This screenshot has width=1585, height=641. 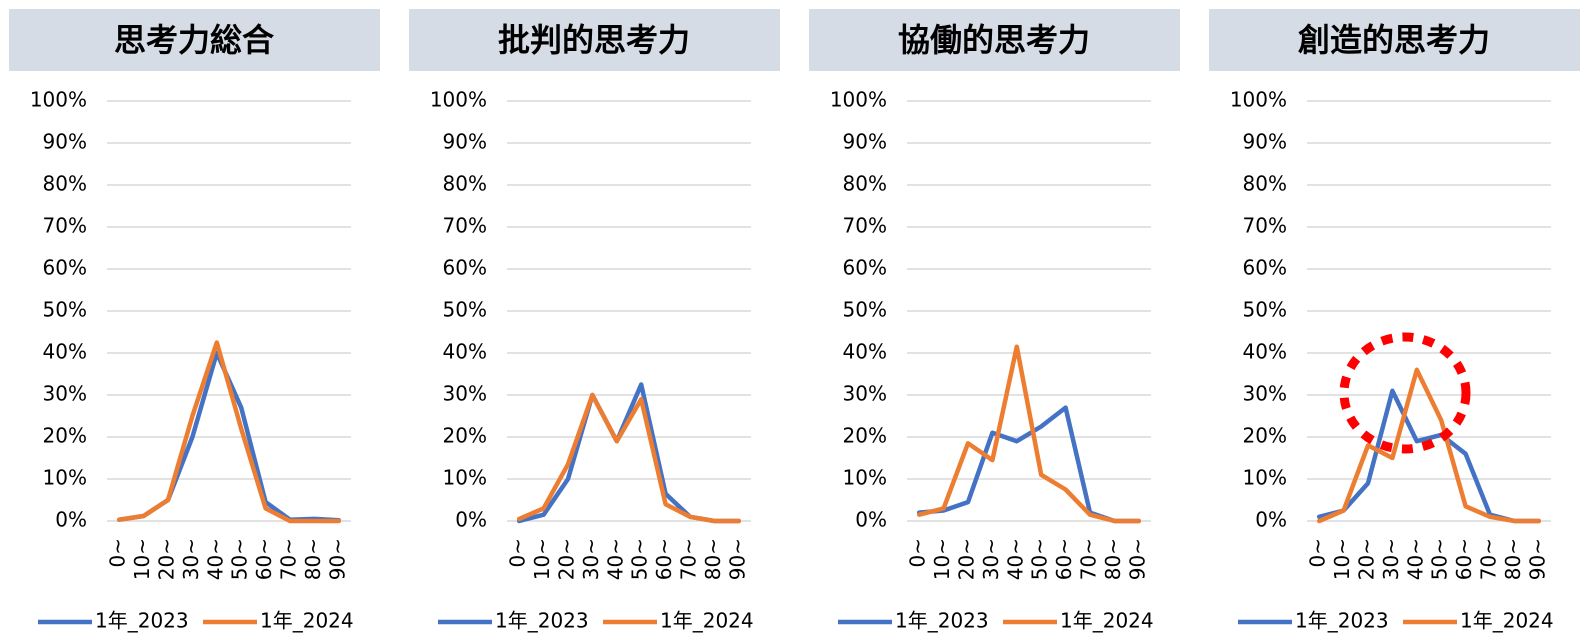 What do you see at coordinates (1405, 393) in the screenshot?
I see `annotation-circle` at bounding box center [1405, 393].